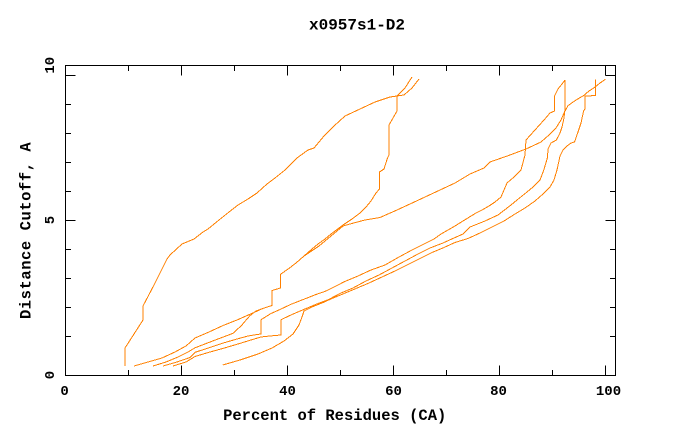  Describe the element at coordinates (51, 220) in the screenshot. I see `svg-text: 5` at that location.